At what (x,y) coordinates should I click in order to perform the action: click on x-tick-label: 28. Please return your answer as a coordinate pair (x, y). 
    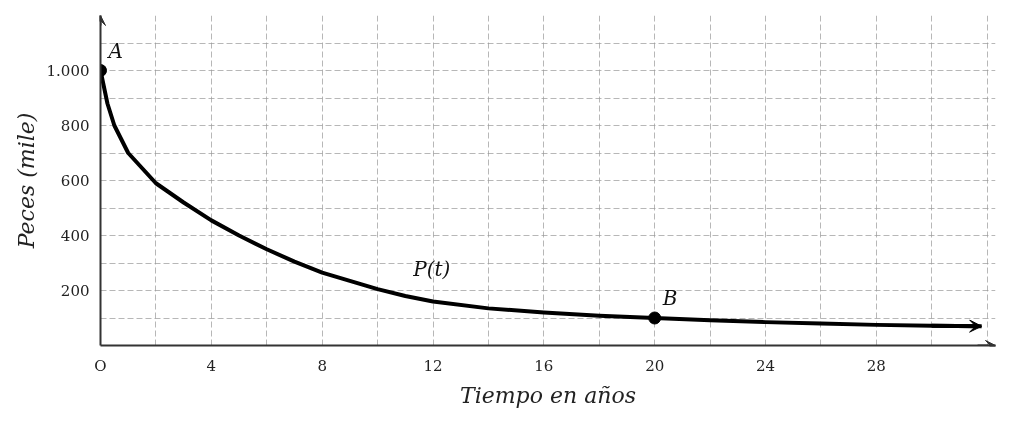
    Looking at the image, I should click on (876, 365).